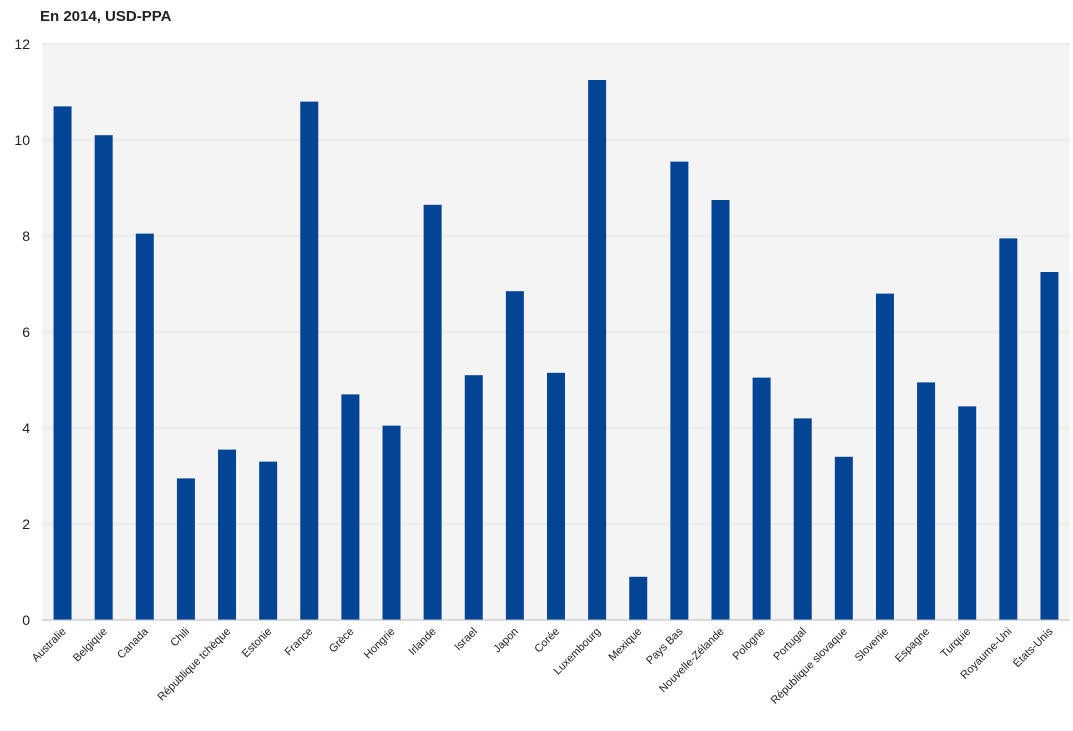 The width and height of the screenshot is (1073, 731). Describe the element at coordinates (956, 643) in the screenshot. I see `x-tick-label: Turquie` at that location.